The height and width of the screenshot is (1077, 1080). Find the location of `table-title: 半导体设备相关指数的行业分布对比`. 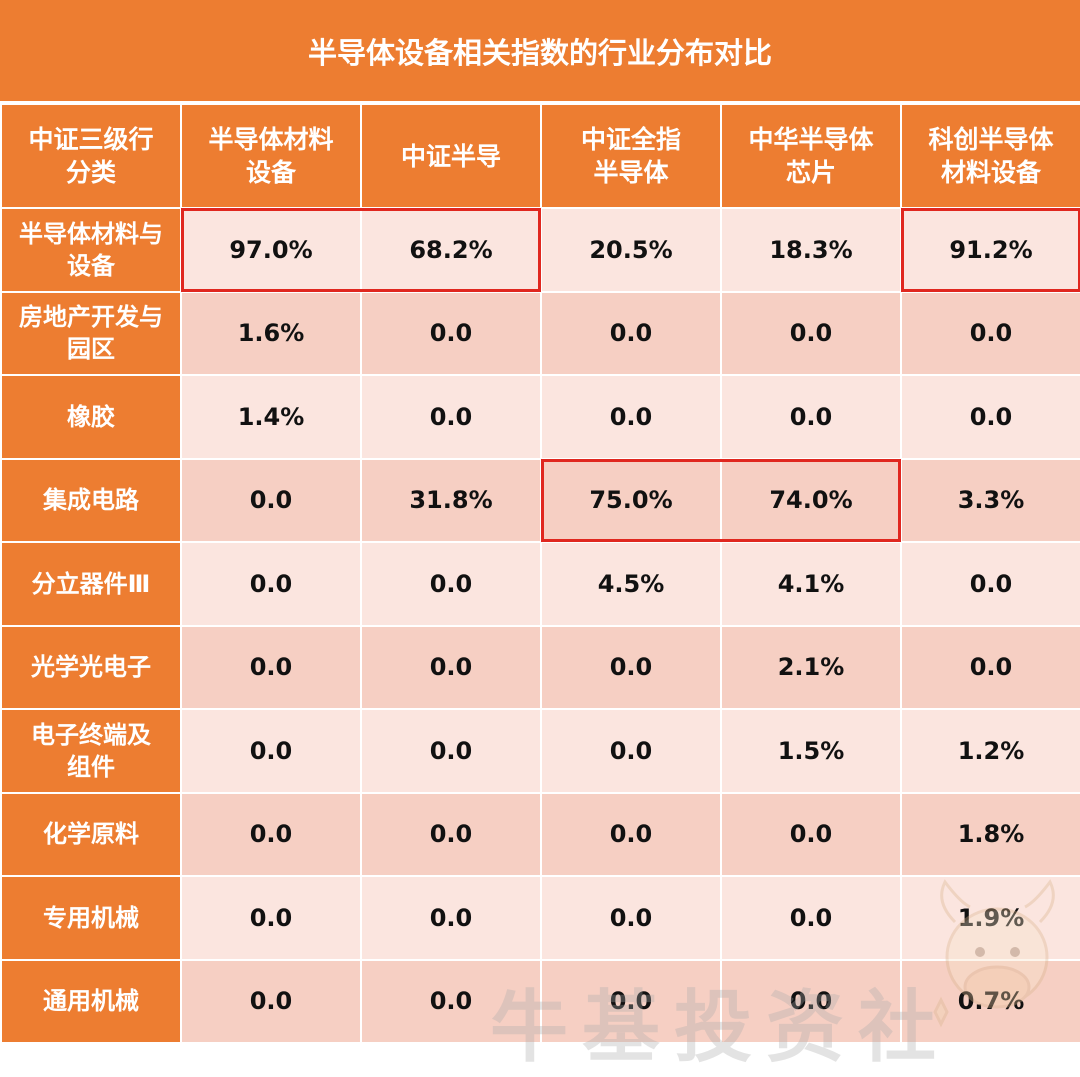

table-title: 半导体设备相关指数的行业分布对比 is located at coordinates (540, 50).